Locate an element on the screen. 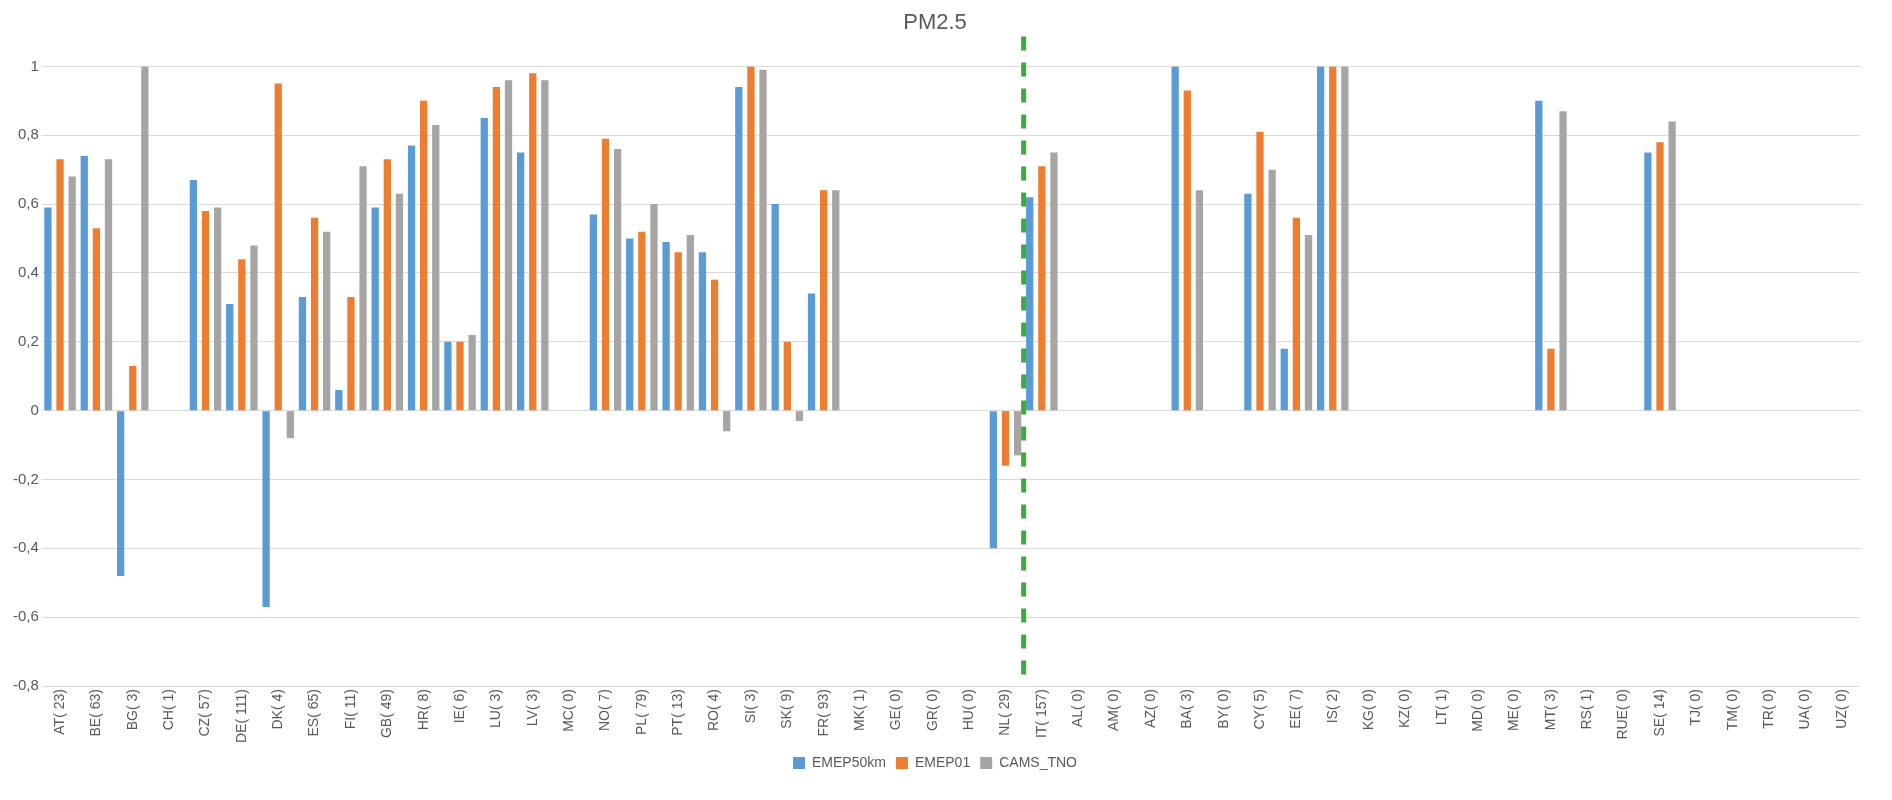 The height and width of the screenshot is (800, 1892). y-tick-label: -0,6 is located at coordinates (25, 616).